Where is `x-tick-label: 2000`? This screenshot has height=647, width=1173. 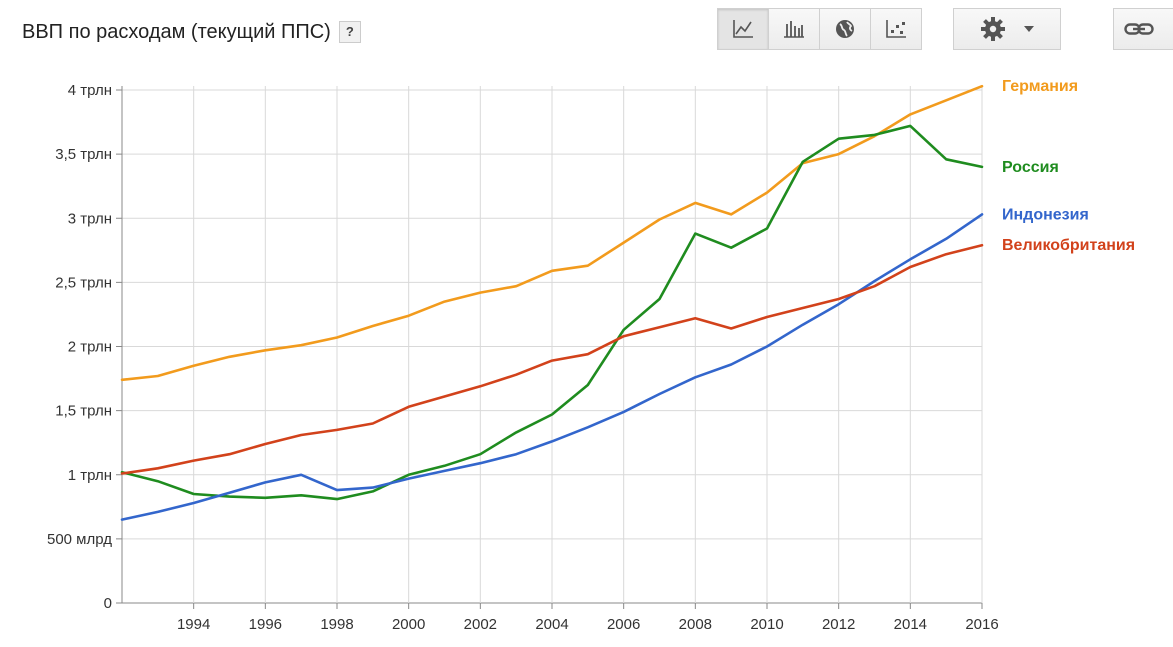
x-tick-label: 2000 is located at coordinates (408, 624).